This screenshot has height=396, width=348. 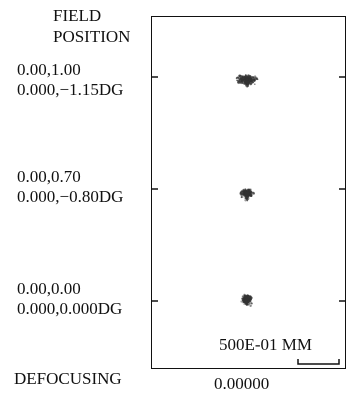 I want to click on scale-label: 500E-01 MM, so click(x=266, y=344).